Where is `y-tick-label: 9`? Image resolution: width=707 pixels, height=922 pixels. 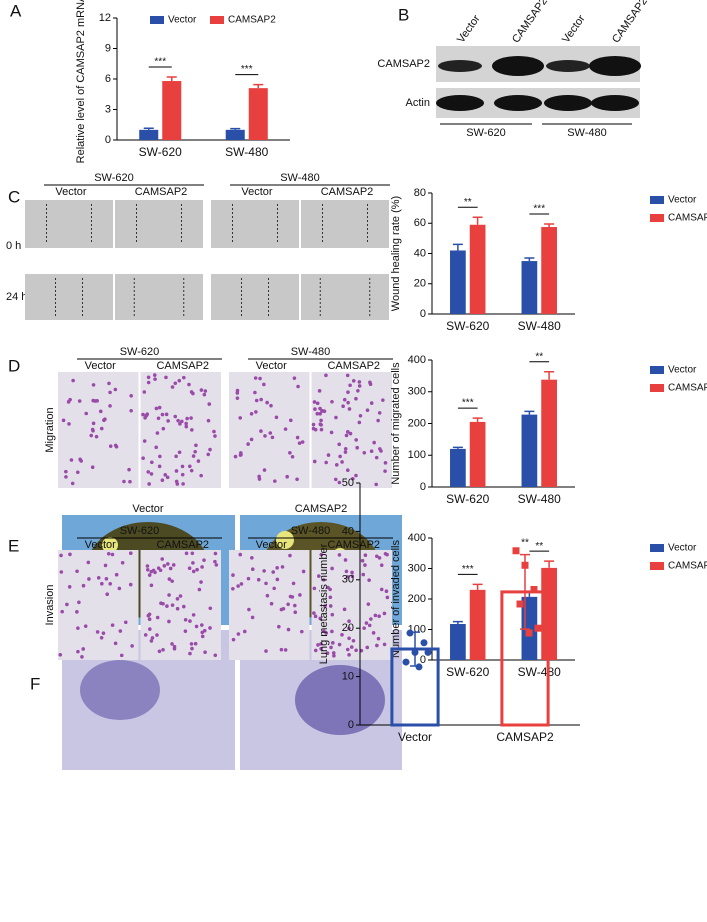 y-tick-label: 9 is located at coordinates (108, 48).